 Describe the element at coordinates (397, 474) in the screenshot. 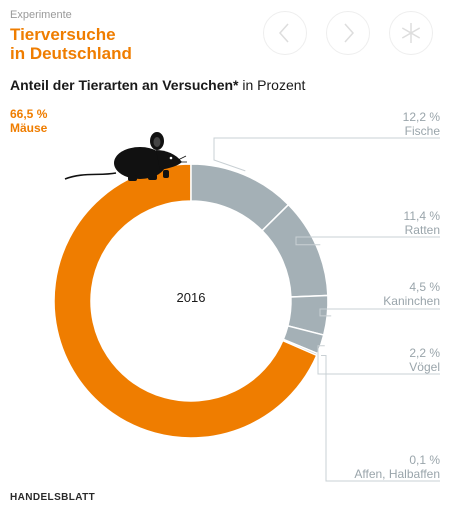

I see `name-affen: Affen, Halbaffen` at that location.